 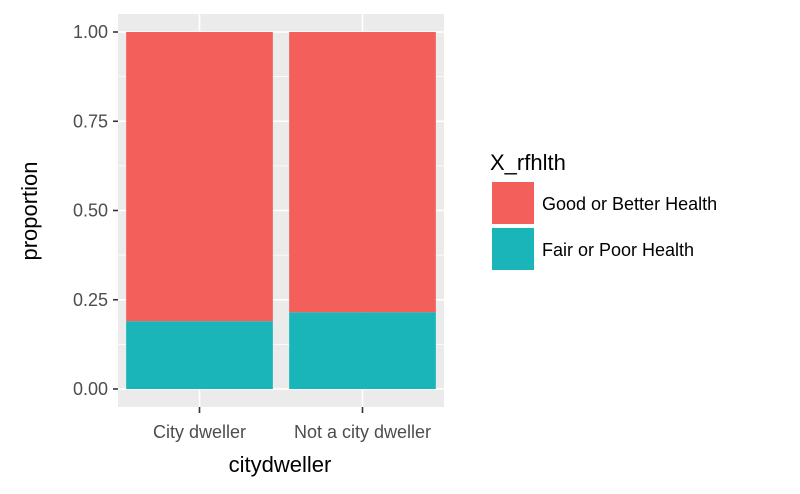 I want to click on x-tick-label: Not a city dweller, so click(x=362, y=432).